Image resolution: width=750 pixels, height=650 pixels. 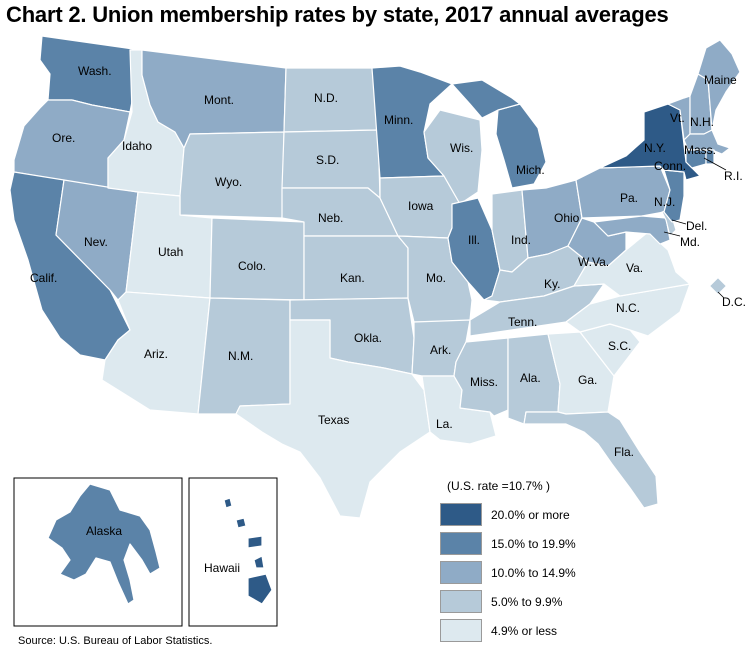 What do you see at coordinates (461, 148) in the screenshot?
I see `label-wi: Wis.` at bounding box center [461, 148].